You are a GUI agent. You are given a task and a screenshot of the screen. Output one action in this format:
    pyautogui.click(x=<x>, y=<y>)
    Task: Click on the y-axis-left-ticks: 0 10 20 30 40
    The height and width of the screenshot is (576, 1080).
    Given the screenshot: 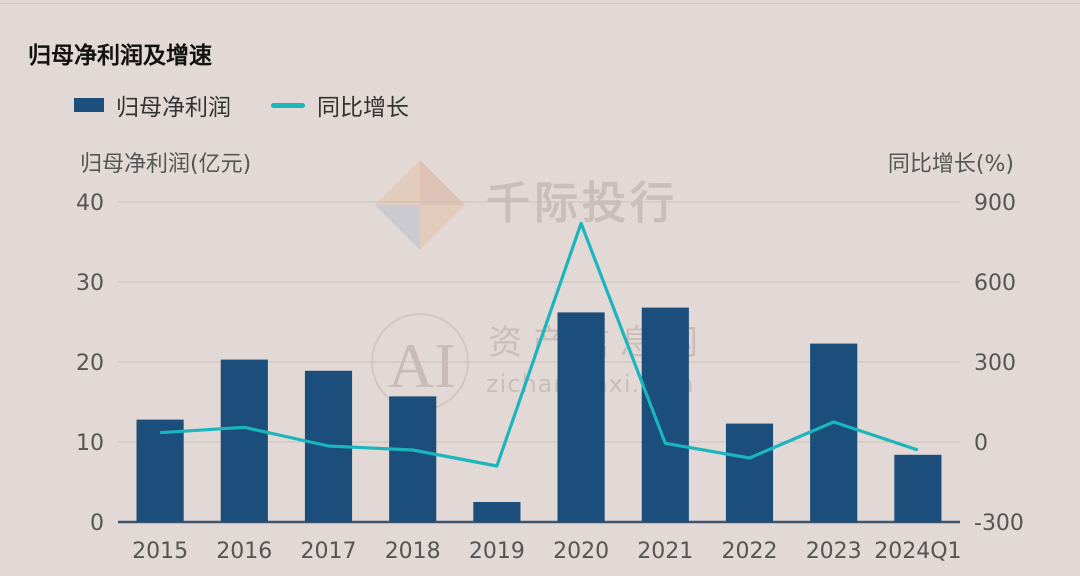 What is the action you would take?
    pyautogui.click(x=90, y=363)
    